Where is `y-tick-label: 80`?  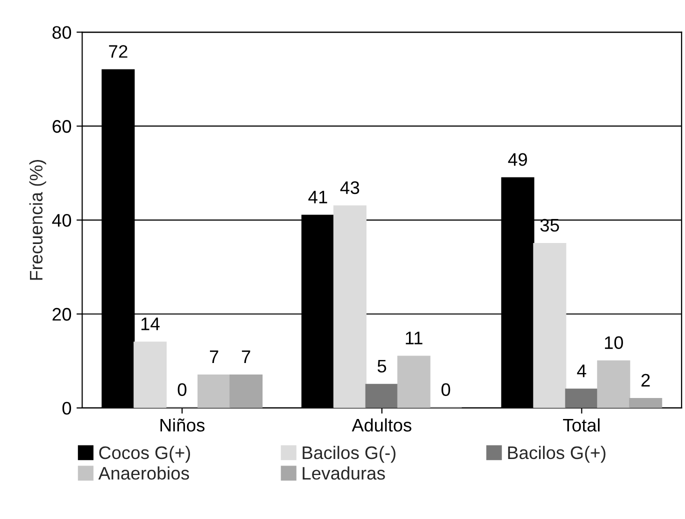
y-tick-label: 80 is located at coordinates (62, 32).